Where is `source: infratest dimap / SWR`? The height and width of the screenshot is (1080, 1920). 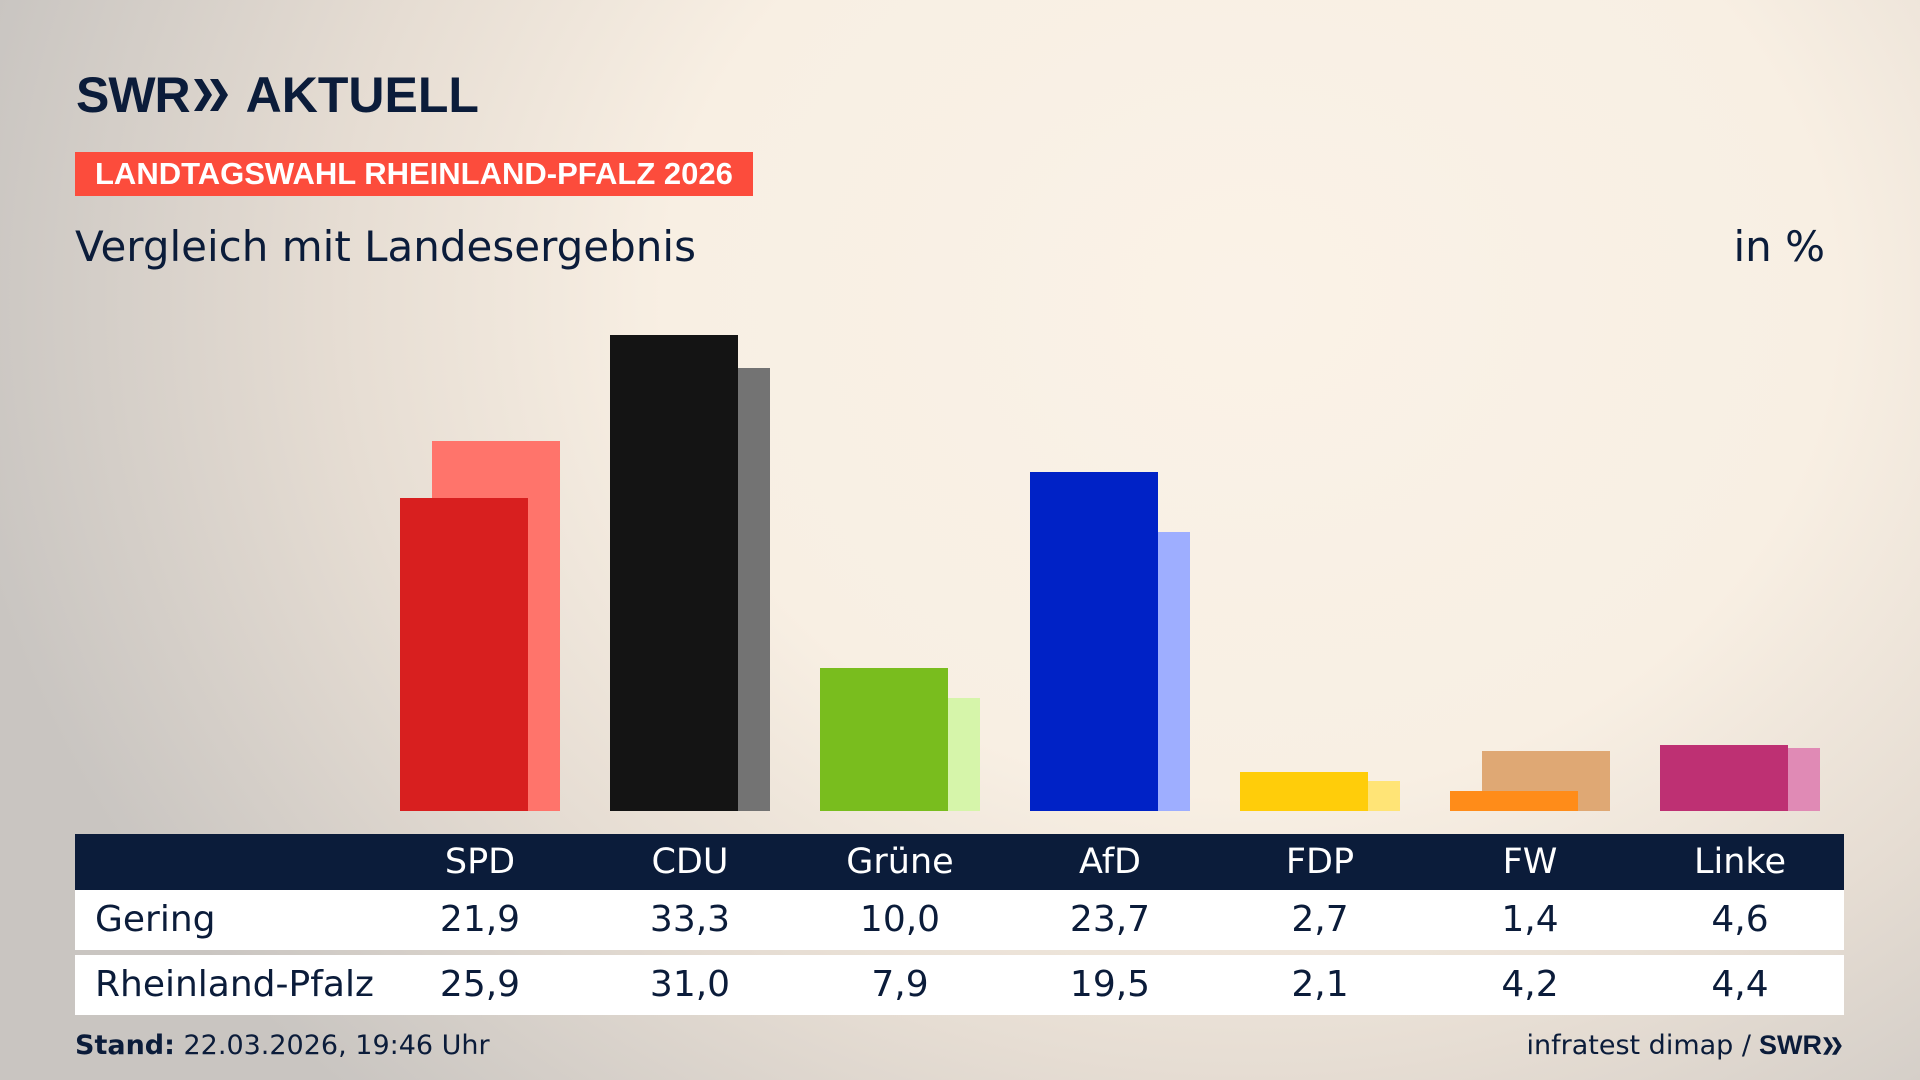 source: infratest dimap / SWR is located at coordinates (1685, 1045).